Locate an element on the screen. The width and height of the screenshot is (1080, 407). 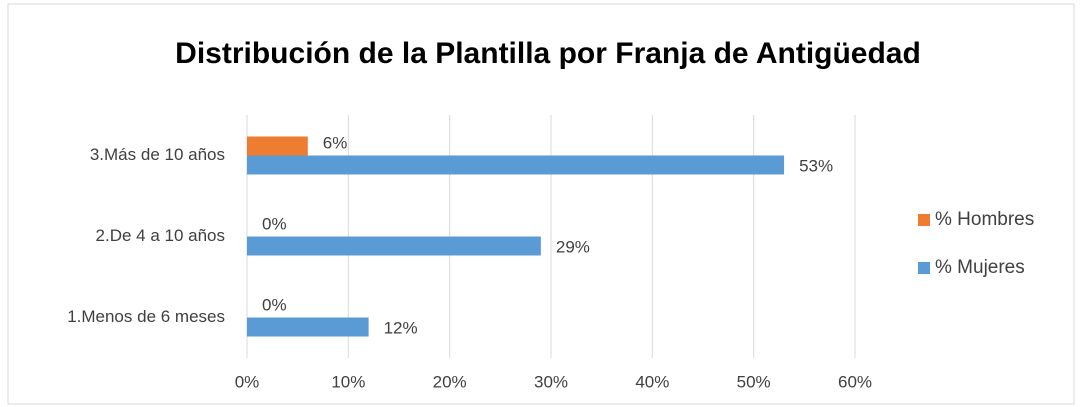
x-tick-label: 40% is located at coordinates (652, 381).